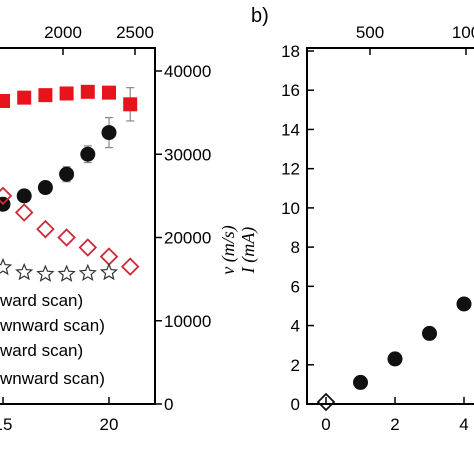 This screenshot has width=474, height=474. I want to click on panel-a-right-axis: 0 10000 20000 30000 40000, so click(183, 238).